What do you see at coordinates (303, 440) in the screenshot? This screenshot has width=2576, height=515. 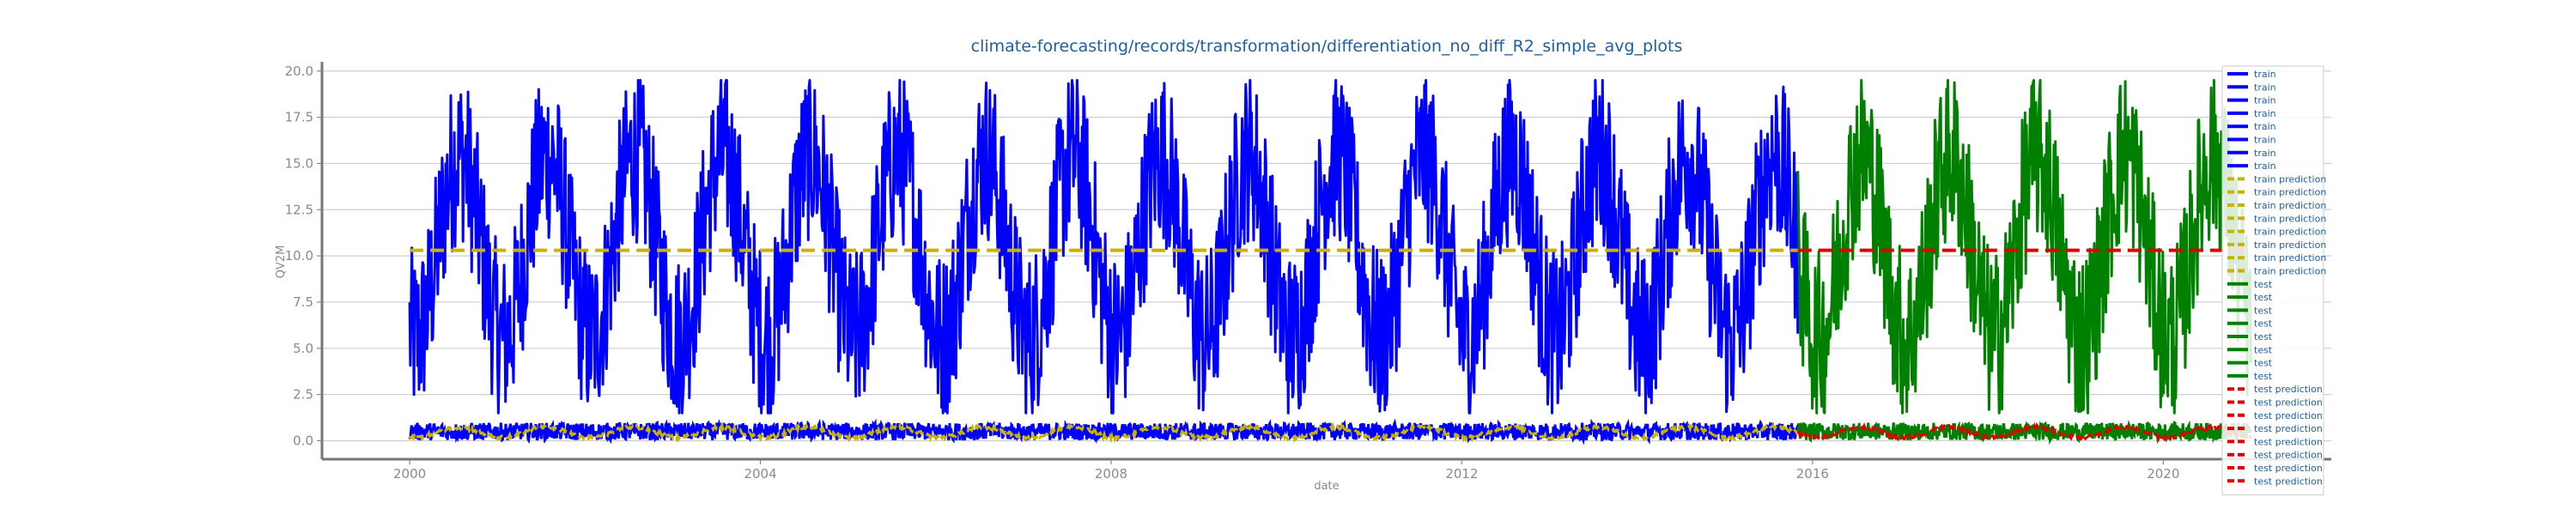 I see `y-tick-label: 0.0` at bounding box center [303, 440].